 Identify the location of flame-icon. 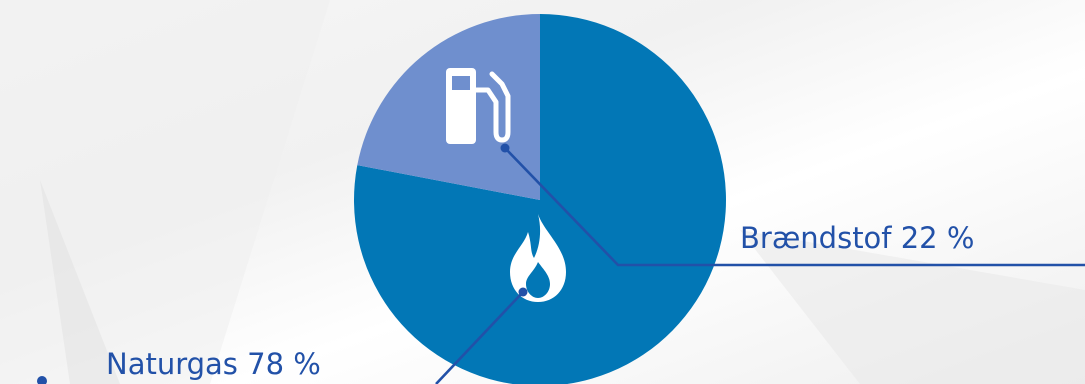
(538, 258).